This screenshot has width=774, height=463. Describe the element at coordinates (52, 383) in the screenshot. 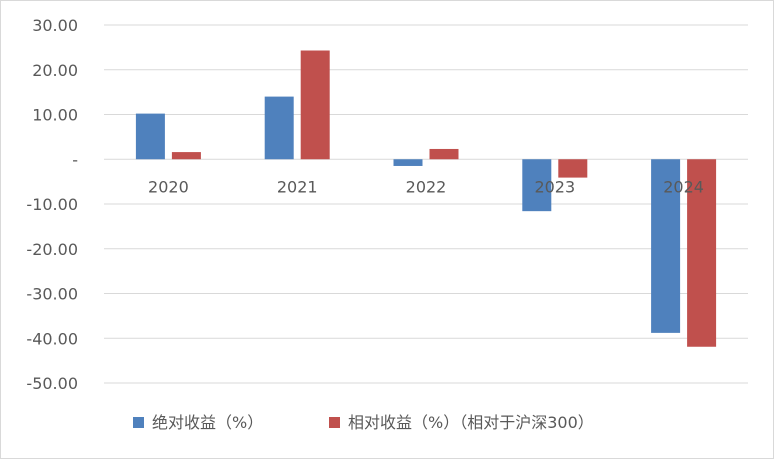

I see `y-tick-label: -50.00` at that location.